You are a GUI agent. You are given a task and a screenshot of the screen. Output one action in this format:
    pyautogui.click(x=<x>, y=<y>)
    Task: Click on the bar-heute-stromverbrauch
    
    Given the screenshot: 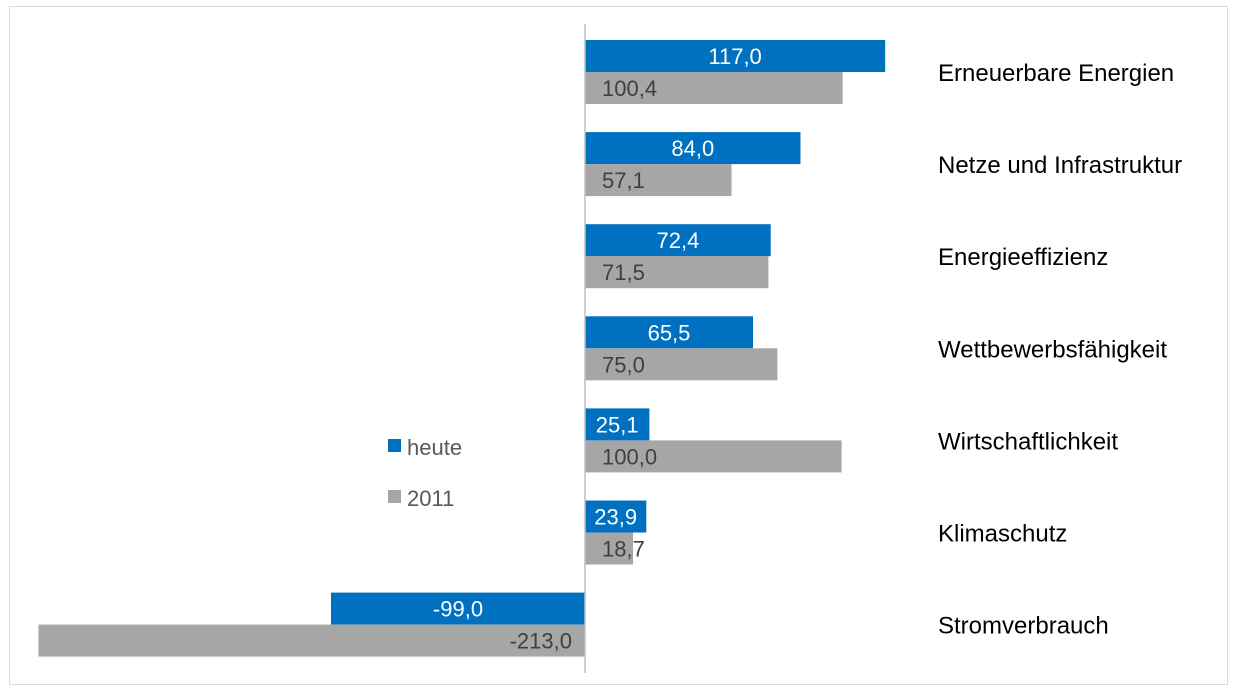 What is the action you would take?
    pyautogui.click(x=458, y=608)
    